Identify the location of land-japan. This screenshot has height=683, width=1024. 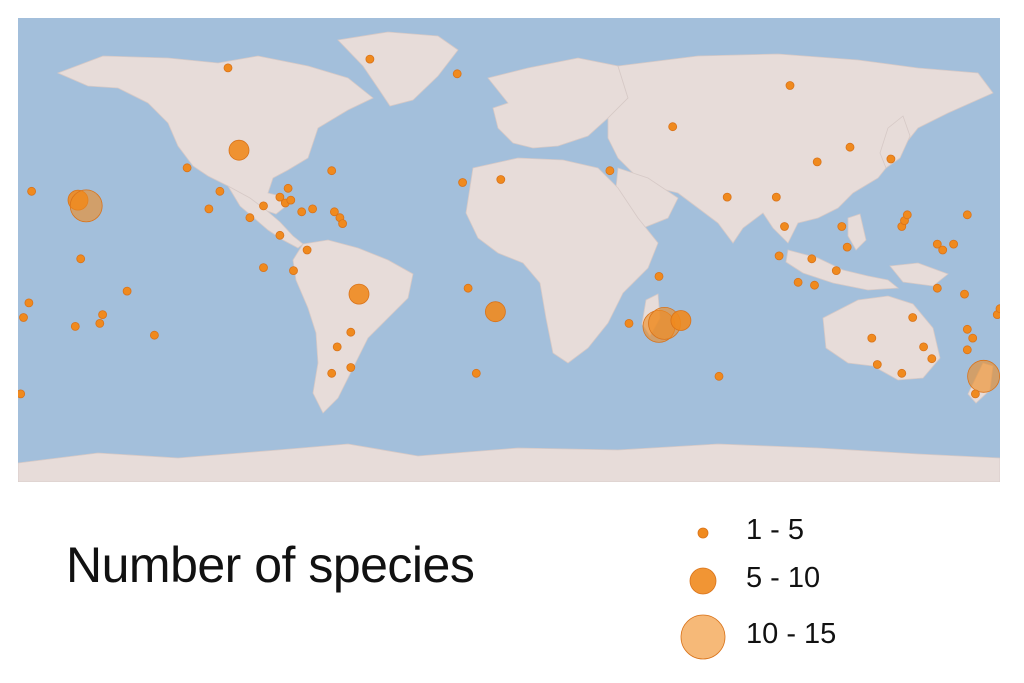
(895, 142).